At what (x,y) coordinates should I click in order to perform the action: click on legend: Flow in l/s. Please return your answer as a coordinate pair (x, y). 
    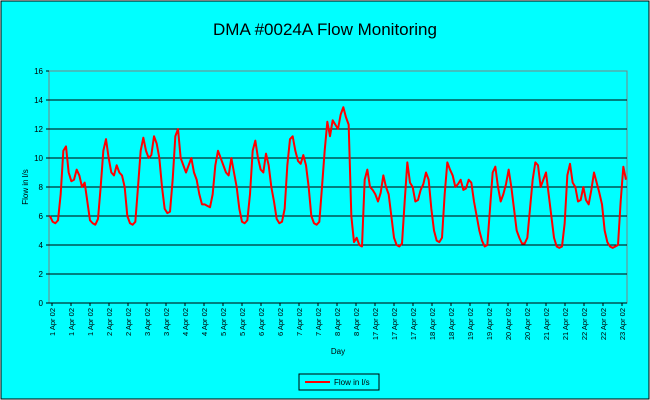
    Looking at the image, I should click on (339, 382).